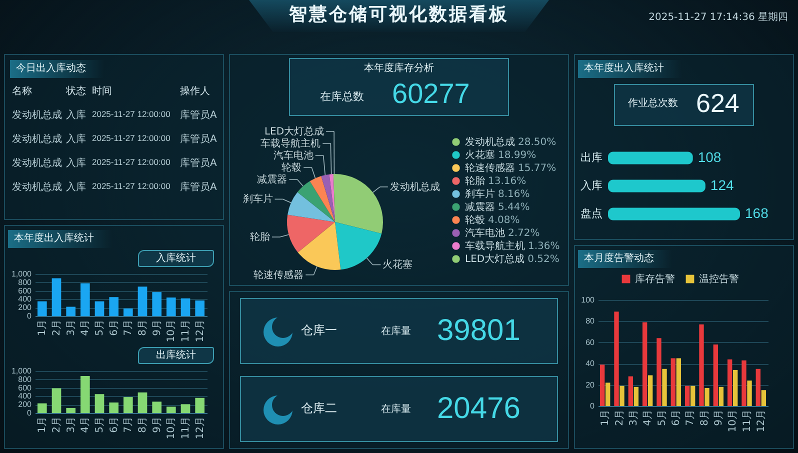  What do you see at coordinates (495, 259) in the screenshot?
I see `legend-label: LED大灯总成` at bounding box center [495, 259].